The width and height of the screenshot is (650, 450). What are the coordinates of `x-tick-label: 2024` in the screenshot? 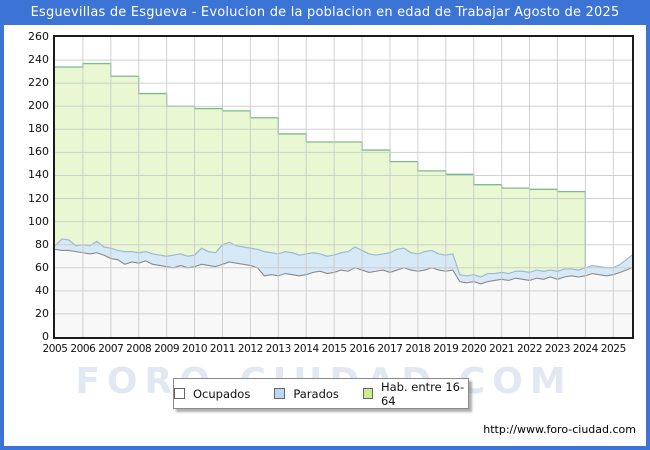 It's located at (585, 349).